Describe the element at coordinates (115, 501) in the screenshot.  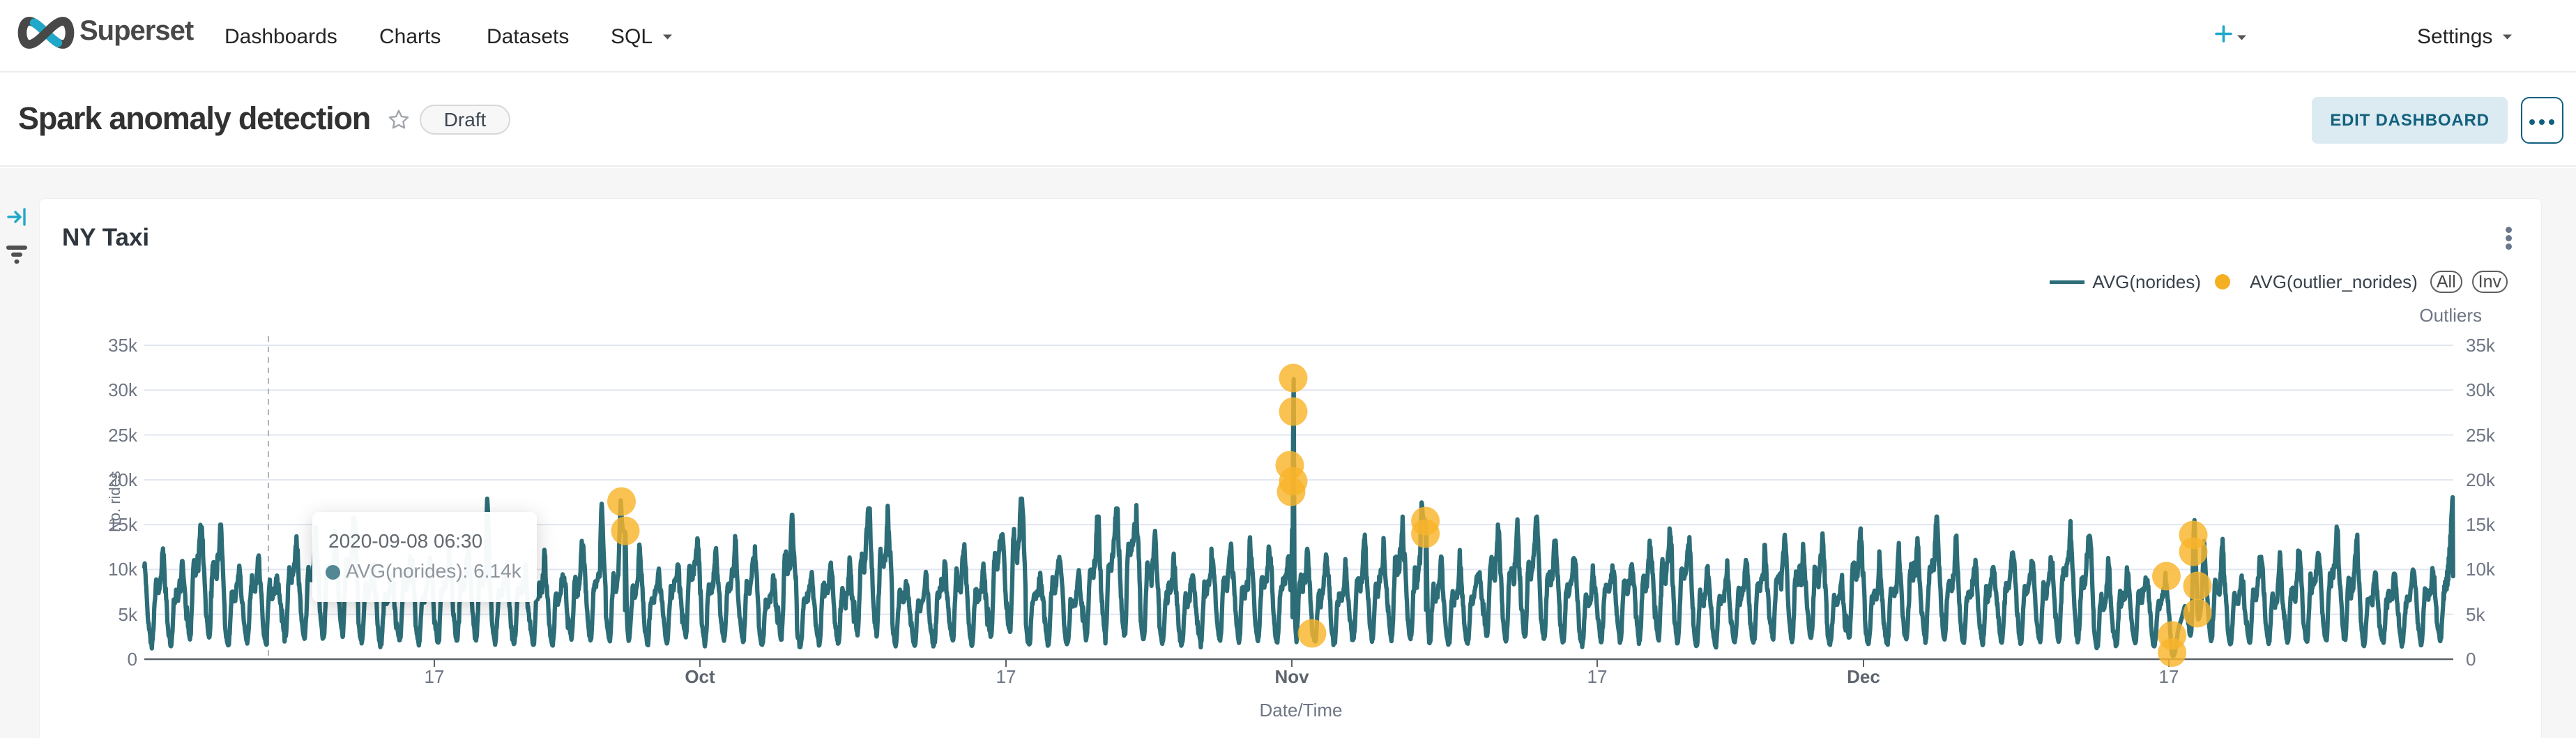
I see `svg-text: No. rides` at that location.